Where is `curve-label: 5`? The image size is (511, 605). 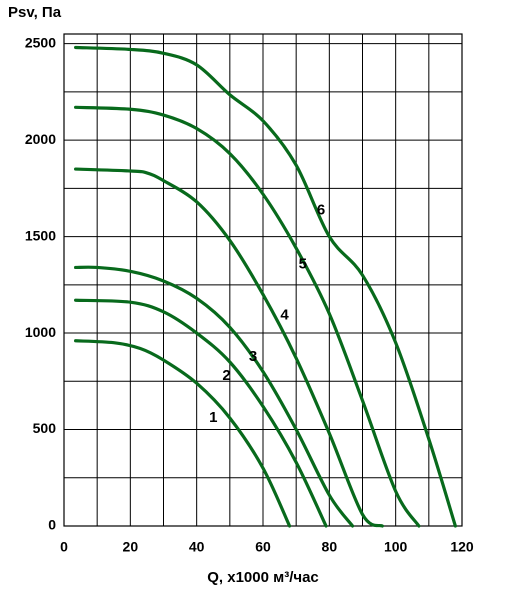
curve-label: 5 is located at coordinates (303, 264).